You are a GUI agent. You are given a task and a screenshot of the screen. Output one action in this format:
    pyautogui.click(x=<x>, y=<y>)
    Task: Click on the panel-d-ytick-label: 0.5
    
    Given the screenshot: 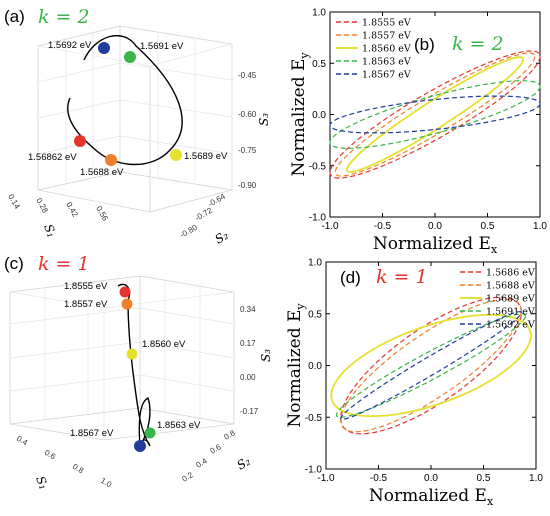 What is the action you would take?
    pyautogui.click(x=315, y=314)
    